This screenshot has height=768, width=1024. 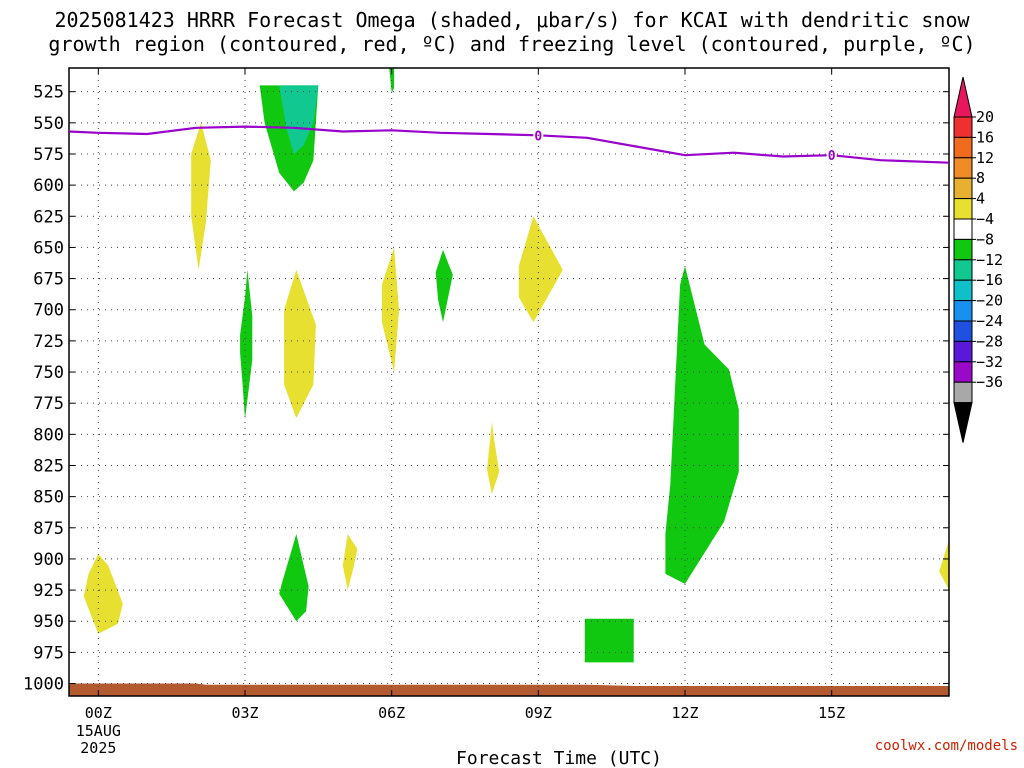 What do you see at coordinates (989, 382) in the screenshot?
I see `colorbar-label: −36` at bounding box center [989, 382].